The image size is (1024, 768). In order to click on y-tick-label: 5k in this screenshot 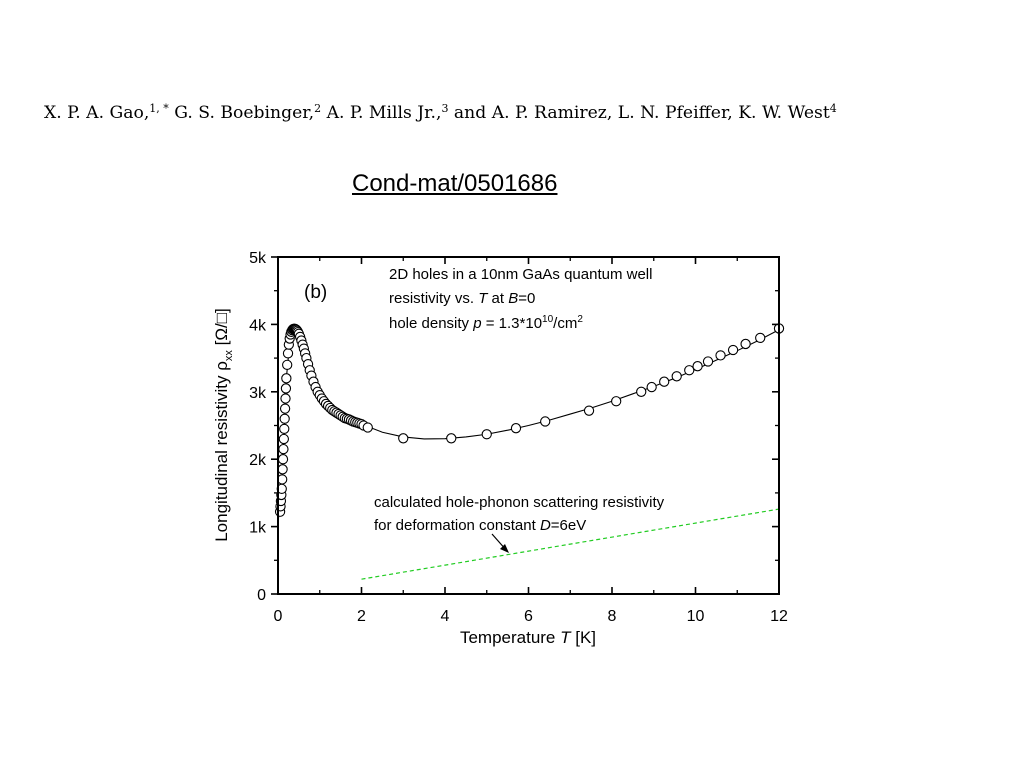, I will do `click(258, 258)`.